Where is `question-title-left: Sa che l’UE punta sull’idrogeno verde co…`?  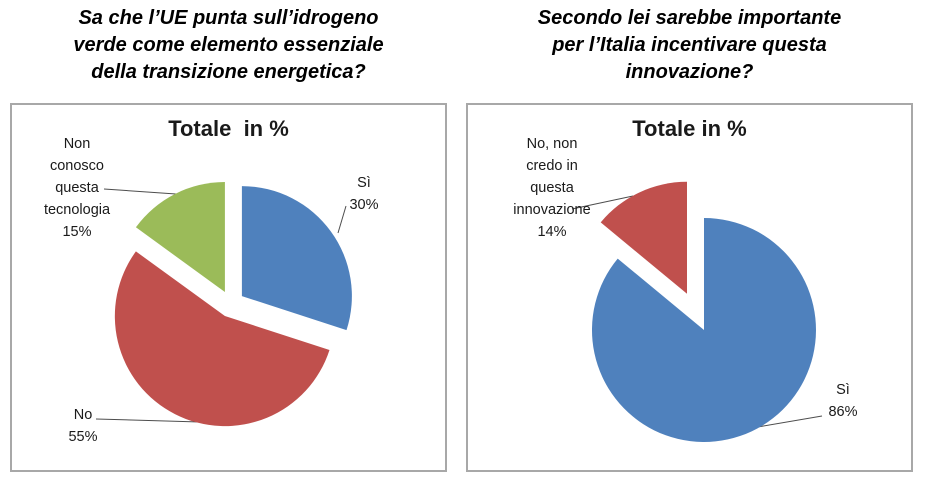 question-title-left: Sa che l’UE punta sull’idrogeno verde co… is located at coordinates (228, 45).